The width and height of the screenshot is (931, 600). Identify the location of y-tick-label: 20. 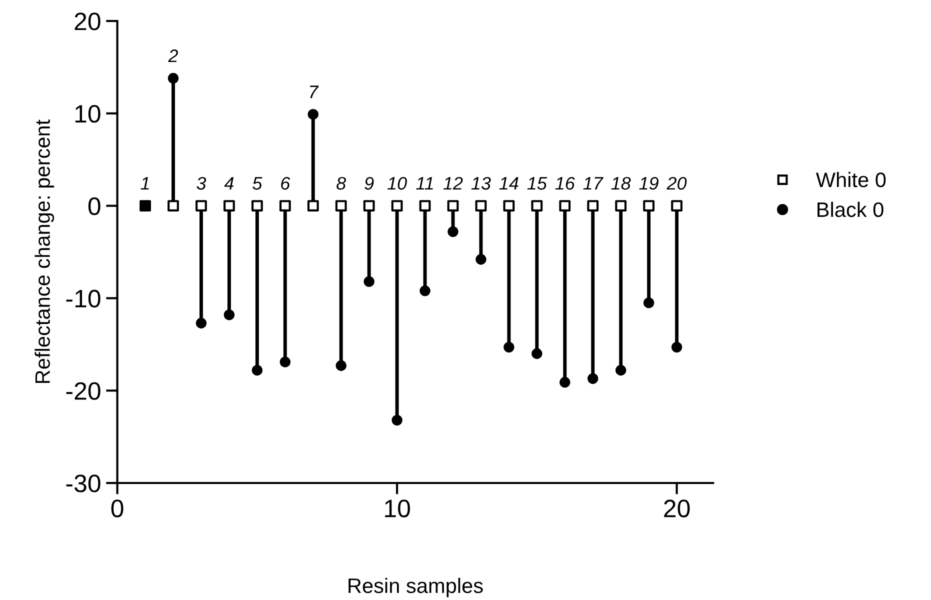
(87, 21).